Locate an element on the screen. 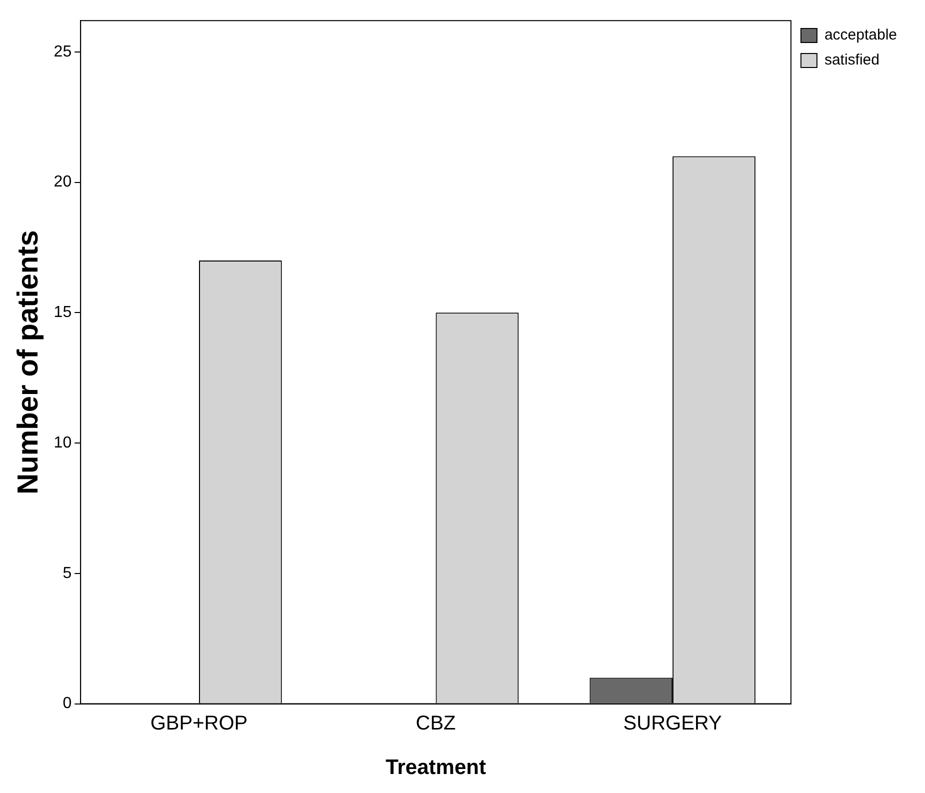 Image resolution: width=925 pixels, height=793 pixels. x-axis-title: Treatment is located at coordinates (436, 768).